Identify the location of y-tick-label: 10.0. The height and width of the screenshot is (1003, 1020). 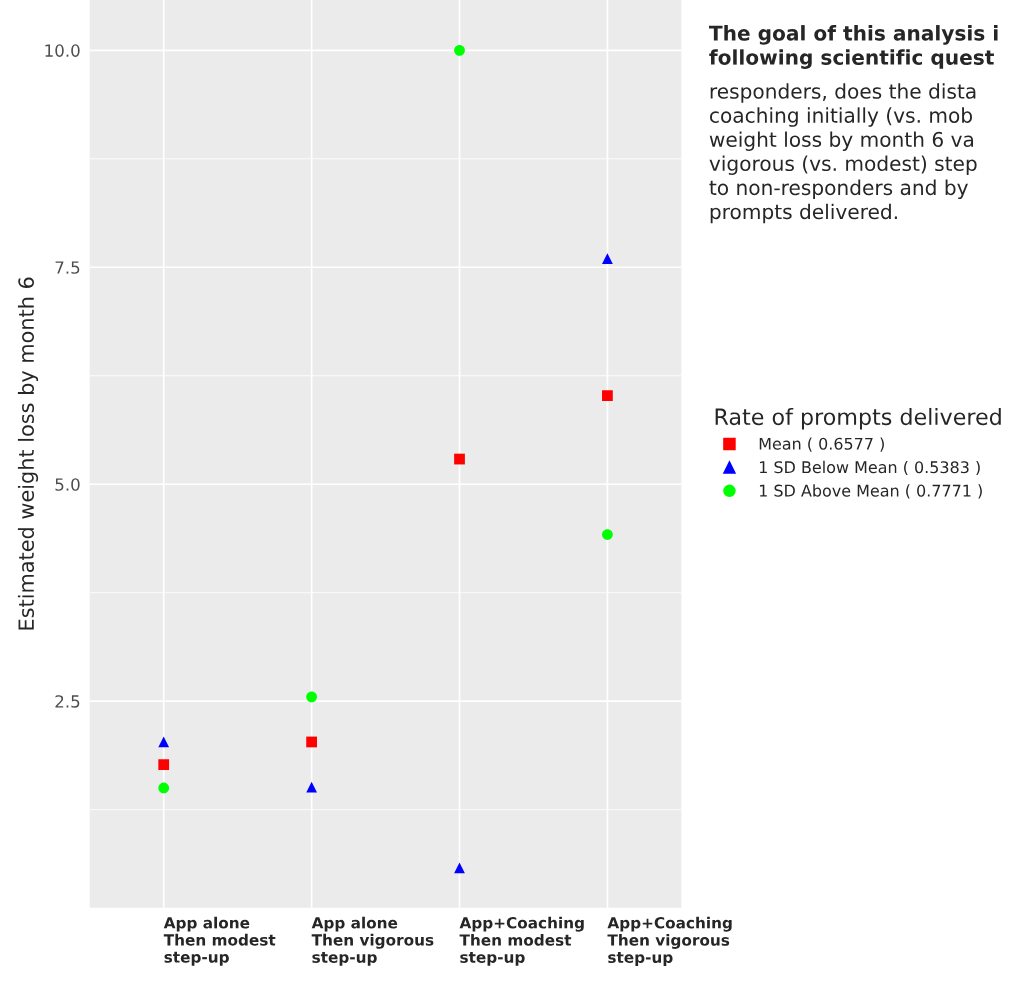
(62, 50).